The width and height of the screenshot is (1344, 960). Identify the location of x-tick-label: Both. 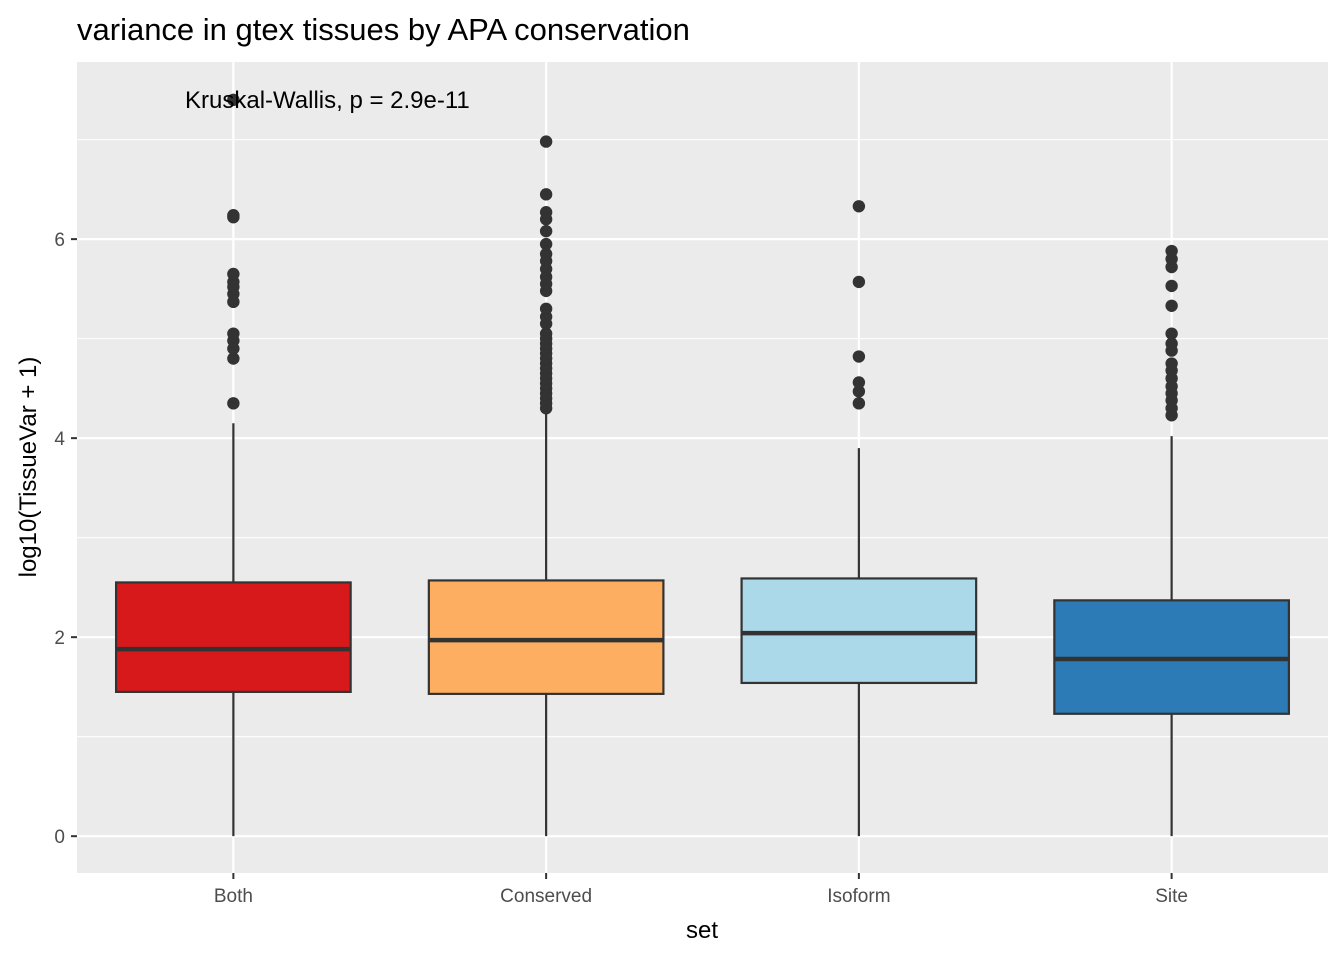
(233, 896).